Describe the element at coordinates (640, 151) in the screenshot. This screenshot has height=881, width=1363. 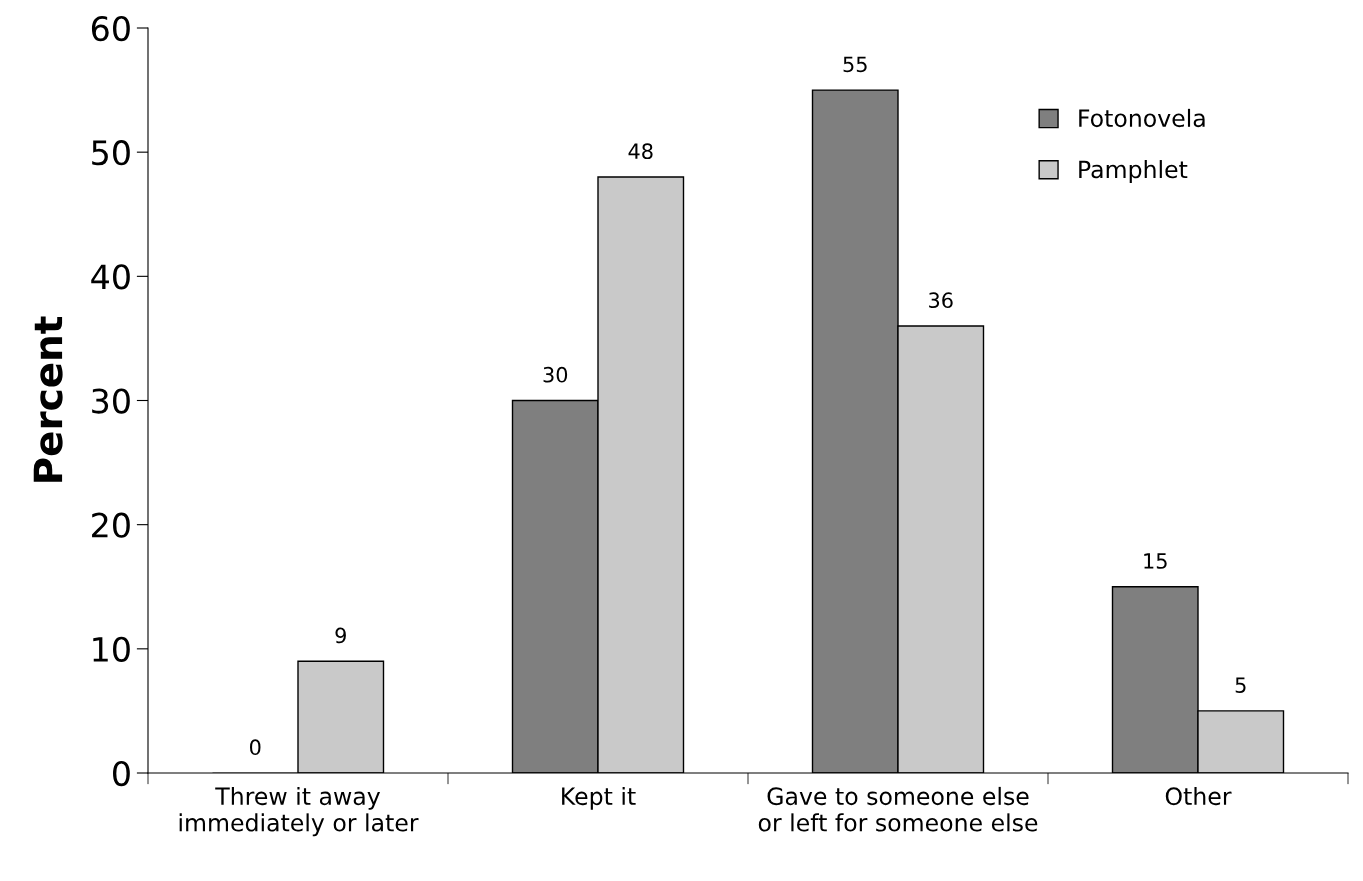
I see `data-label: 48` at that location.